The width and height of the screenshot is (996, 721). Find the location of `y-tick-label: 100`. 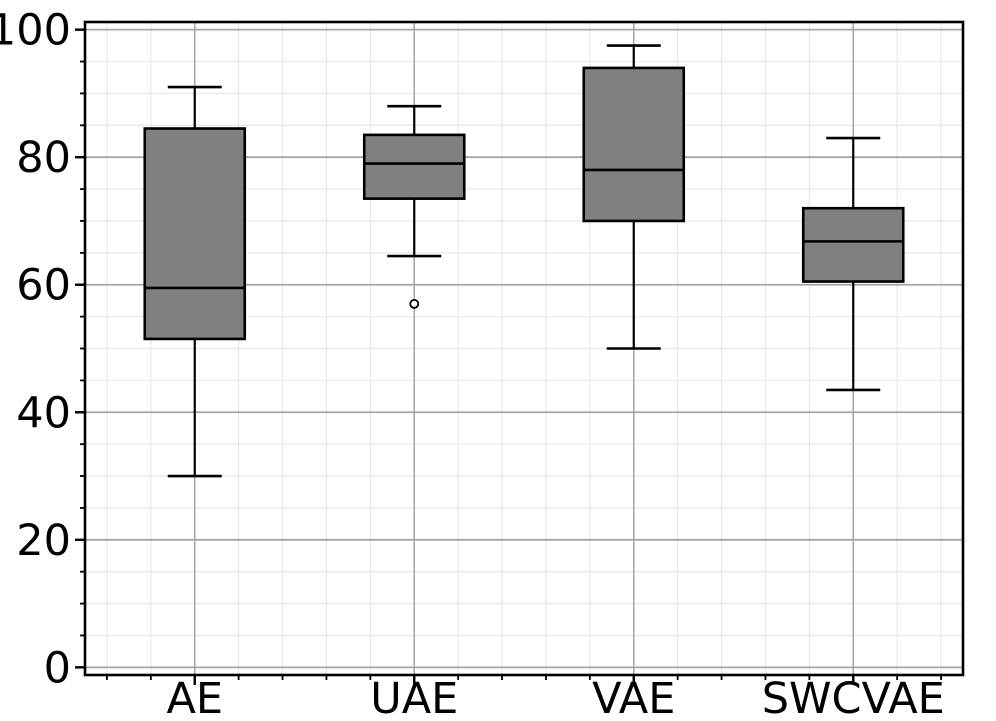

y-tick-label: 100 is located at coordinates (35, 31).